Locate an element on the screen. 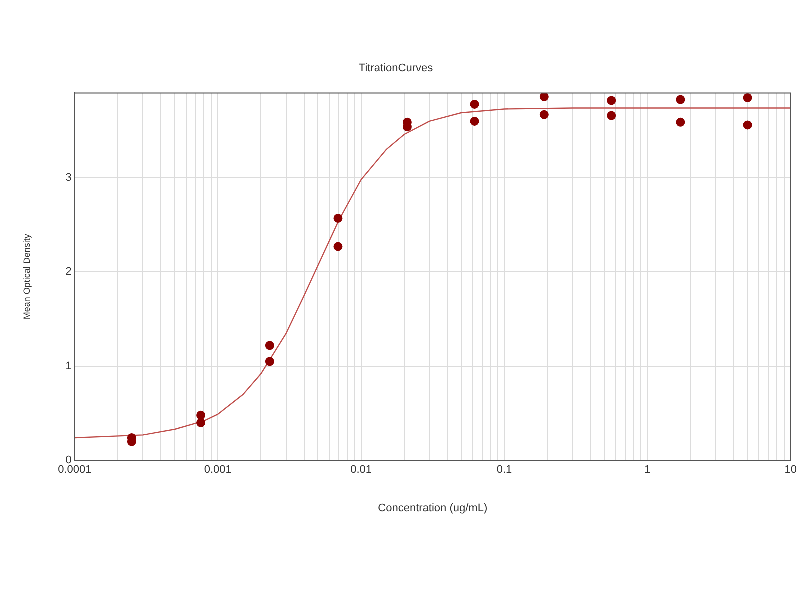 The height and width of the screenshot is (600, 800). x-tick-label: 0.001 is located at coordinates (218, 470).